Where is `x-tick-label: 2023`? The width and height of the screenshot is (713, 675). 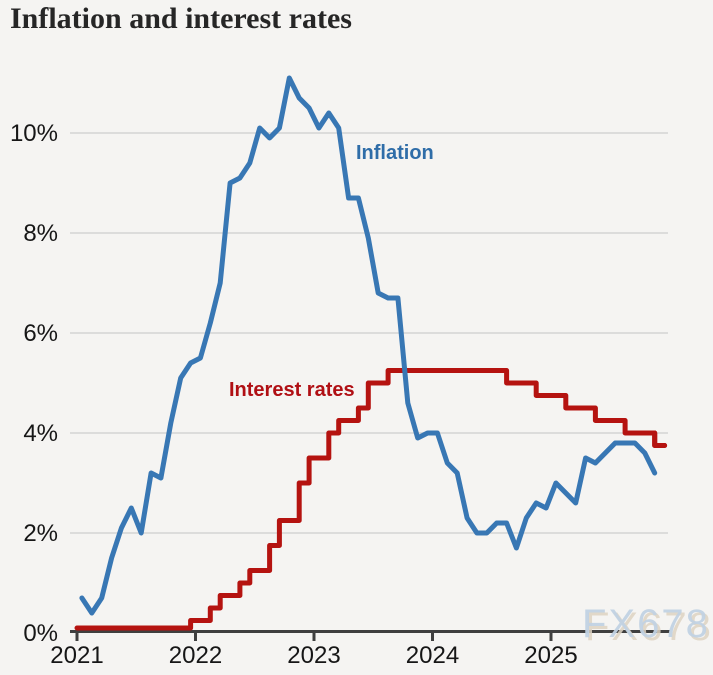
x-tick-label: 2023 is located at coordinates (313, 655).